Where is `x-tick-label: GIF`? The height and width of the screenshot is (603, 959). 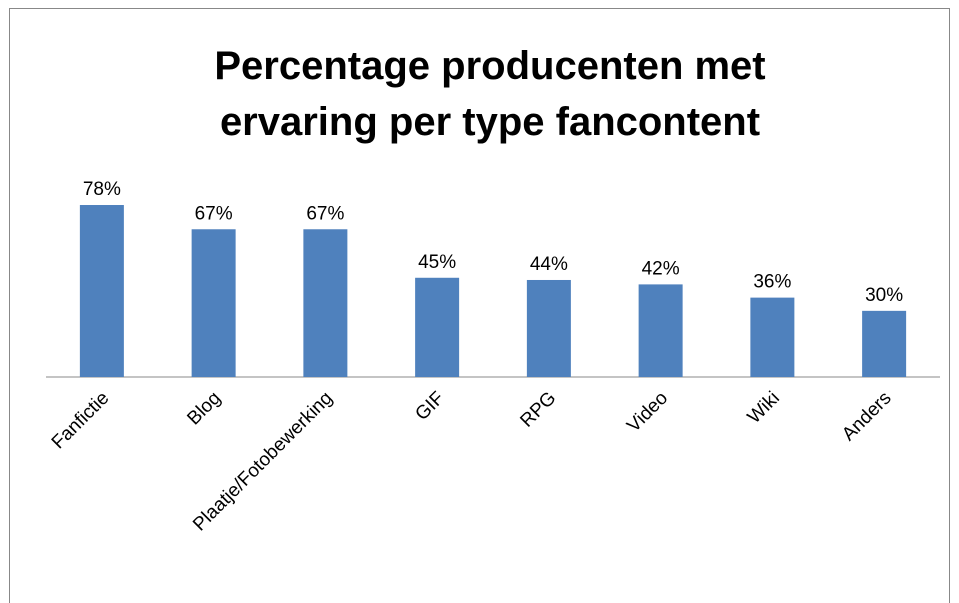
x-tick-label: GIF is located at coordinates (429, 406).